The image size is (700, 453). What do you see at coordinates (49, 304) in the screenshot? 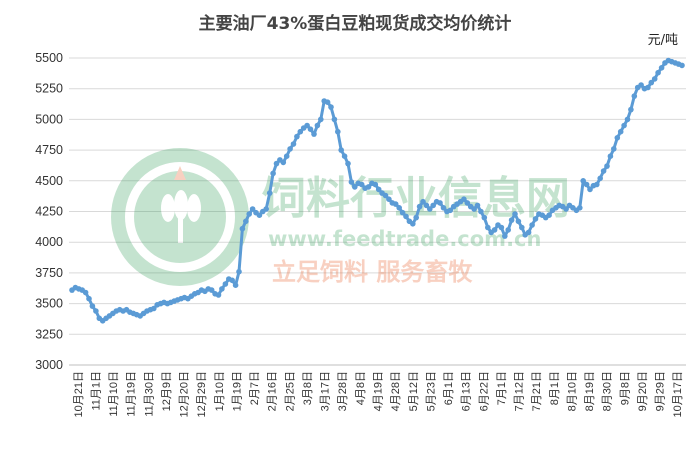
I see `y-tick-label: 3500` at bounding box center [49, 304].